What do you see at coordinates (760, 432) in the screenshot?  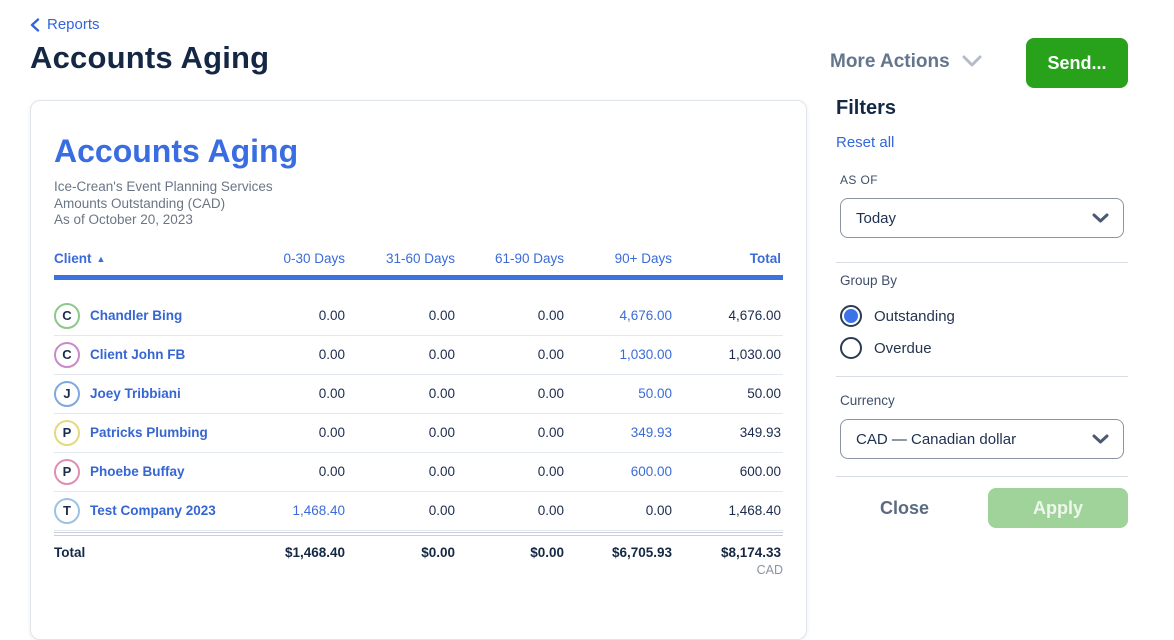 I see `amount-row-total: 349.93` at bounding box center [760, 432].